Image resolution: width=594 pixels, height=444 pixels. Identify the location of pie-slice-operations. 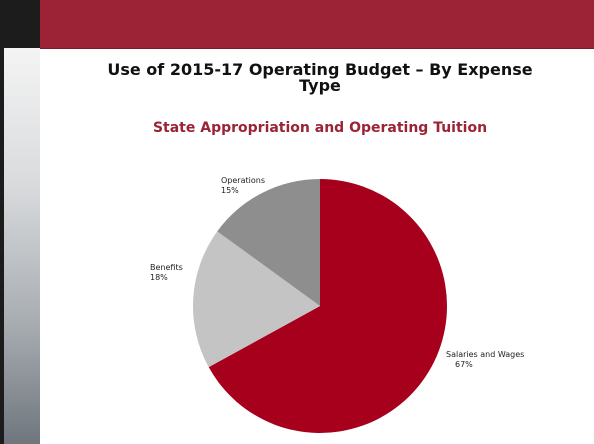
(268, 242).